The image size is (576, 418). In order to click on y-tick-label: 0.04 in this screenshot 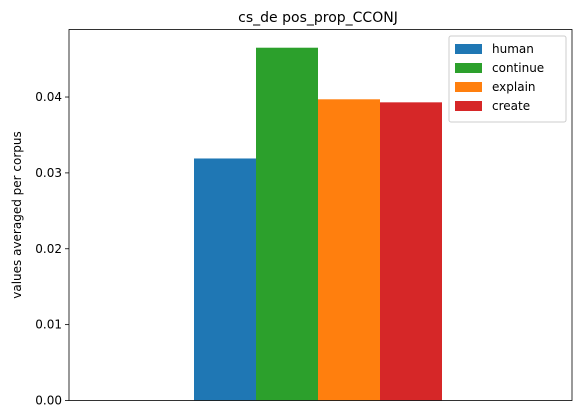, I will do `click(48, 97)`.